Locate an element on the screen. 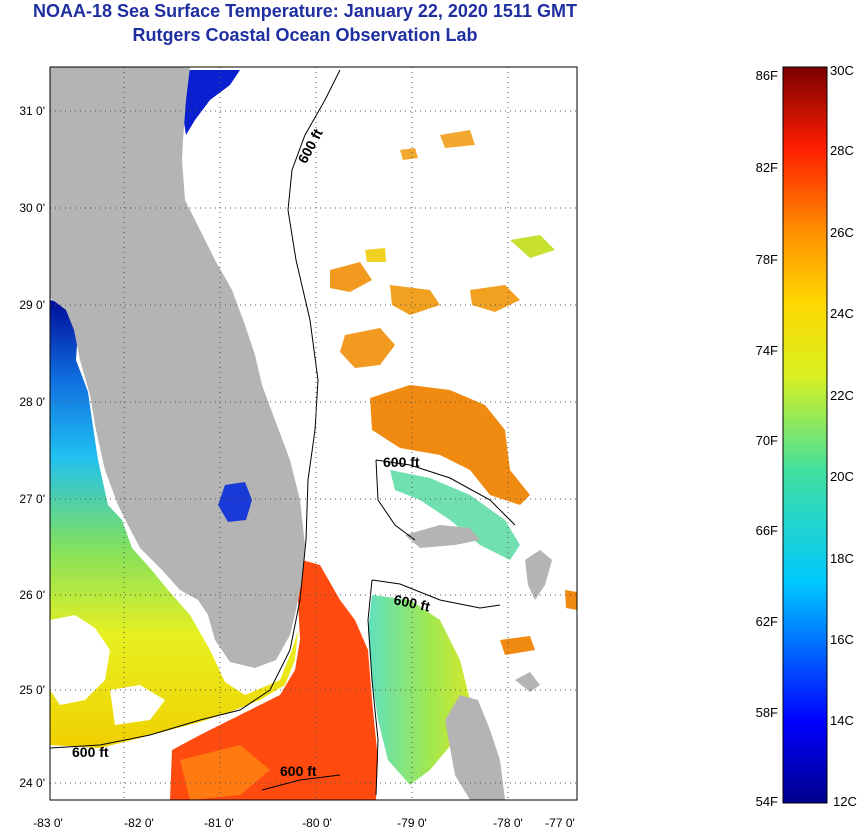 This screenshot has width=864, height=832. contour-label-straits: 600 ft is located at coordinates (298, 771).